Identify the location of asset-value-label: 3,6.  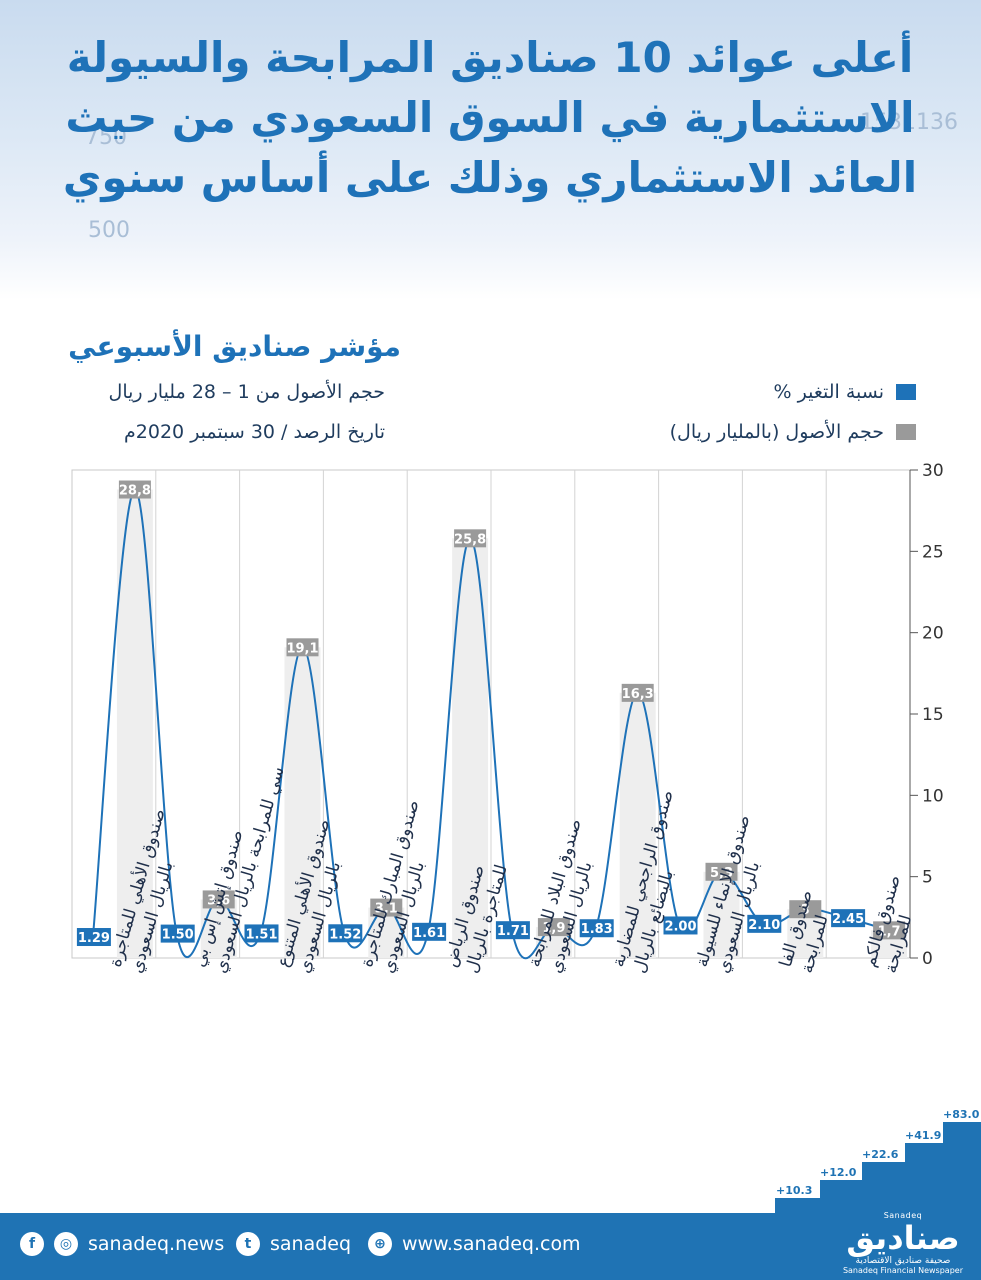
(218, 900).